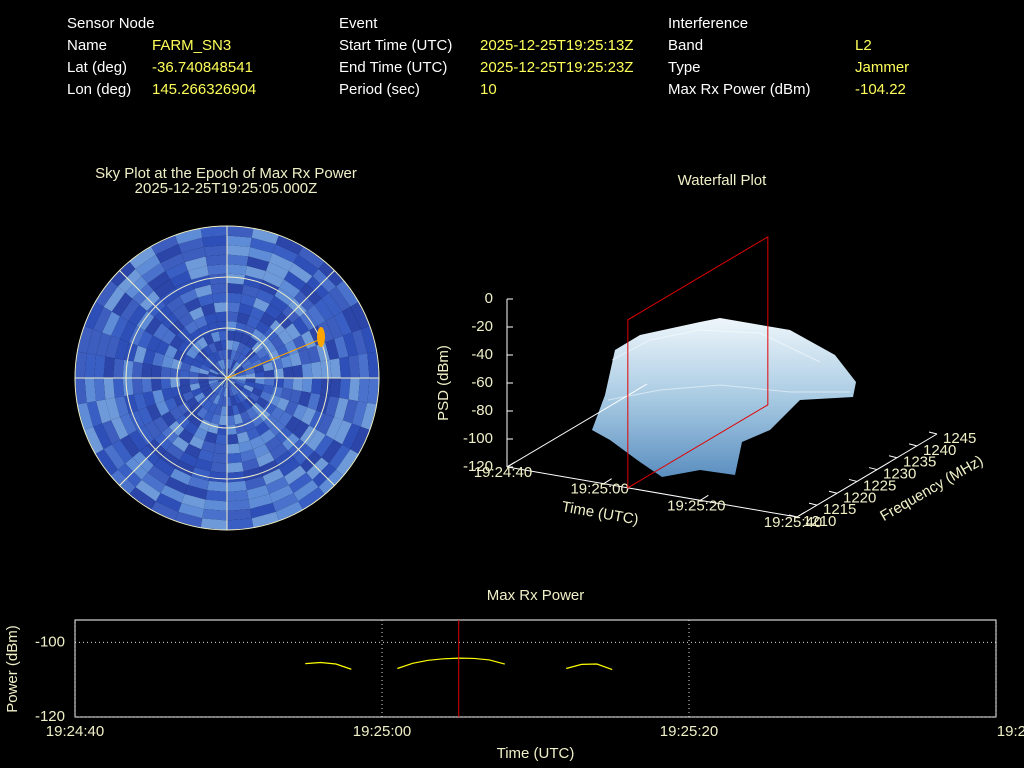 The image size is (1024, 768). I want to click on field-label: Lon (deg), so click(99, 89).